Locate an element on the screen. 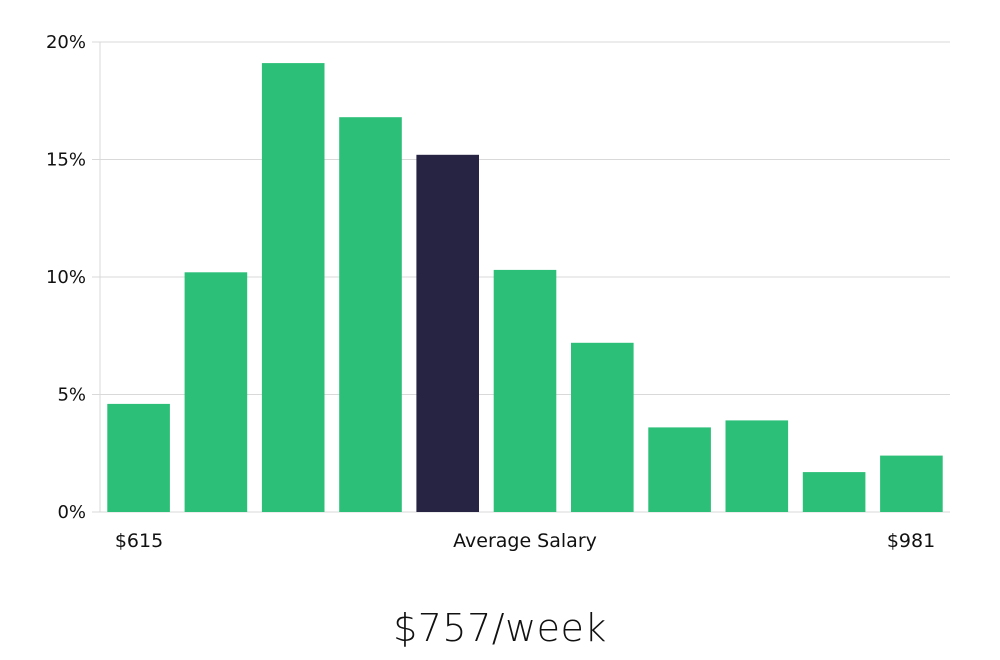 Image resolution: width=1000 pixels, height=660 pixels. x-axis-labels: $615 Average Salary $981 is located at coordinates (525, 541).